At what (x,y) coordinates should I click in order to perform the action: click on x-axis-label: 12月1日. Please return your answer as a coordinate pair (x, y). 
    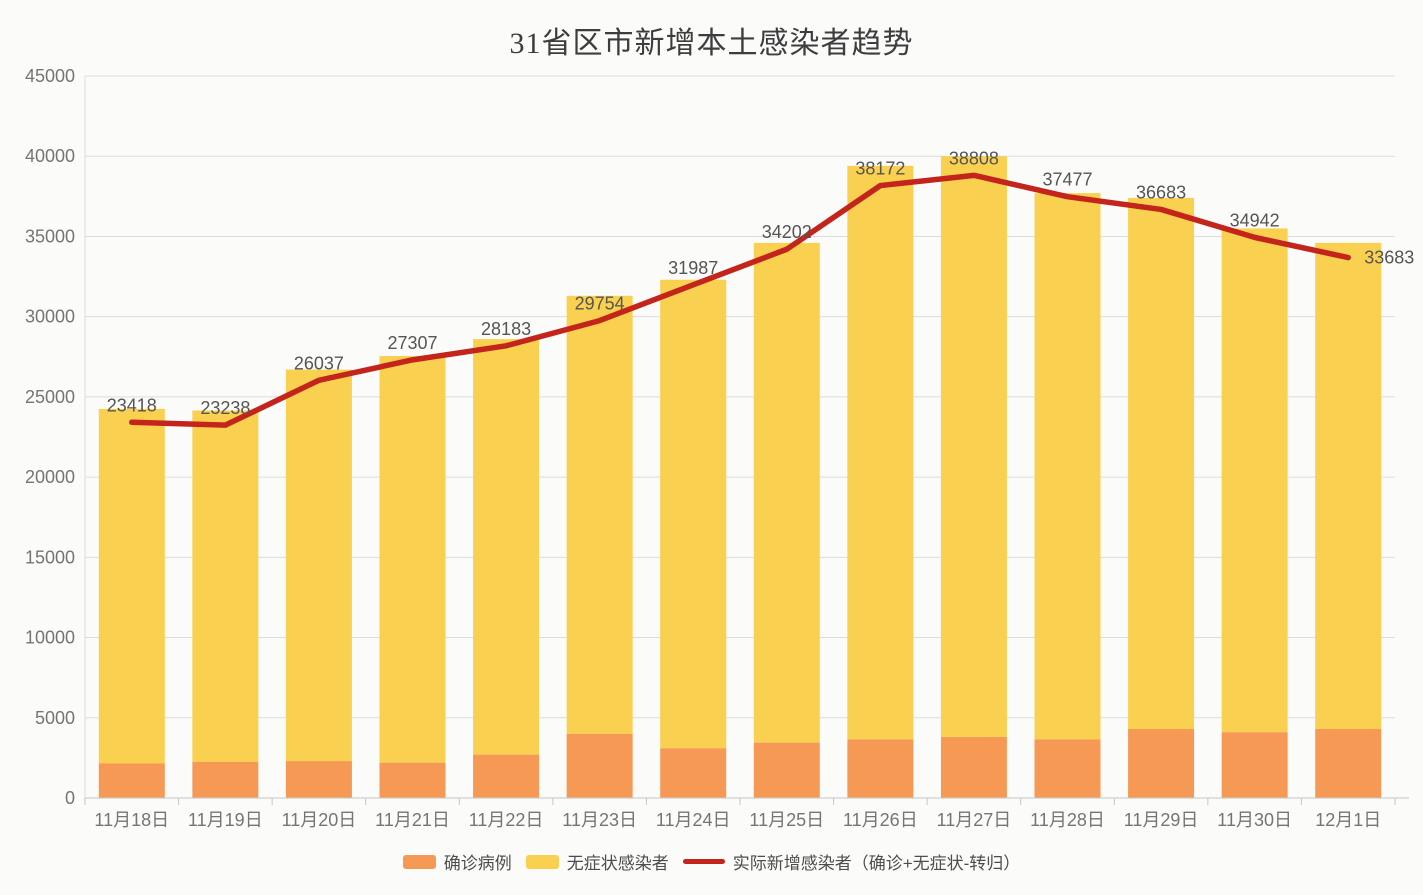
    Looking at the image, I should click on (1348, 820).